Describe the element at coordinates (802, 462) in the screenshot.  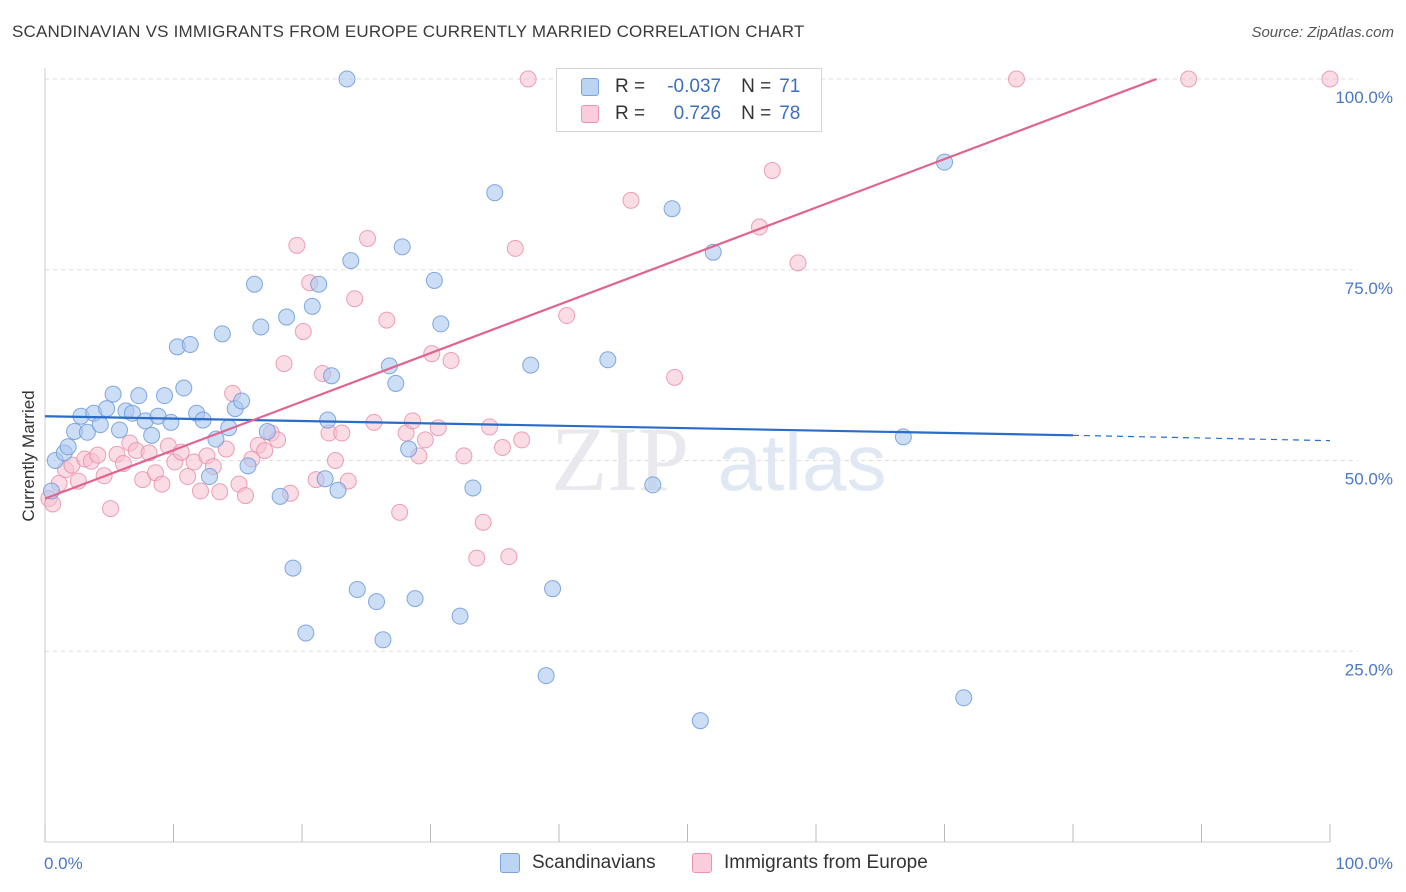
I see `watermark-atlas: atlas` at that location.